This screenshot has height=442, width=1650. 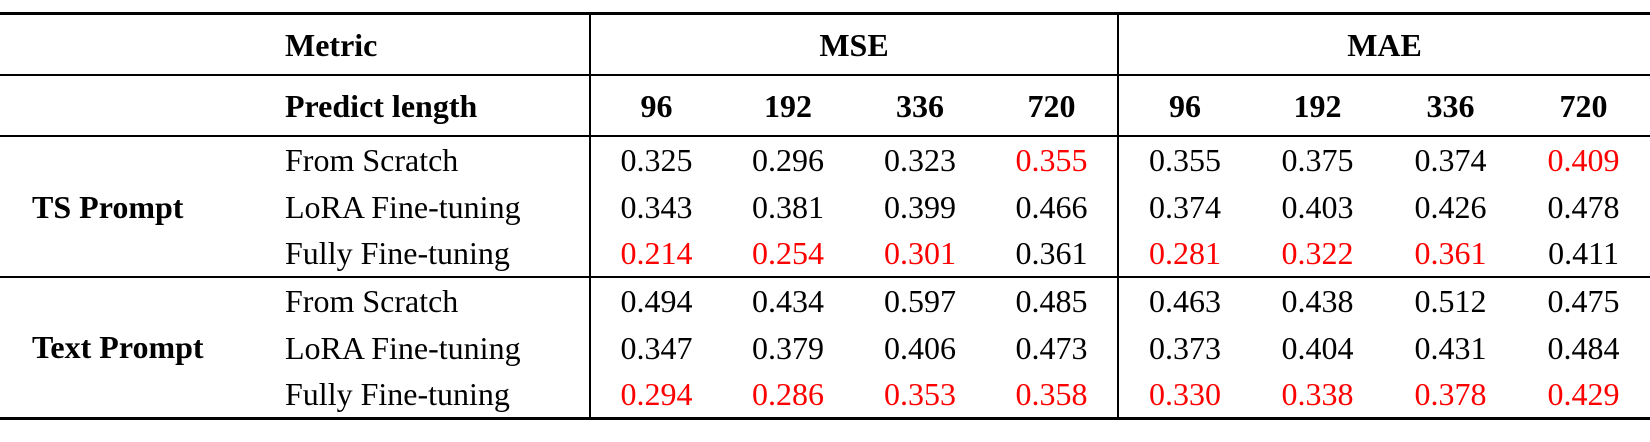 What do you see at coordinates (1583, 106) in the screenshot?
I see `mae-length-720: 720` at bounding box center [1583, 106].